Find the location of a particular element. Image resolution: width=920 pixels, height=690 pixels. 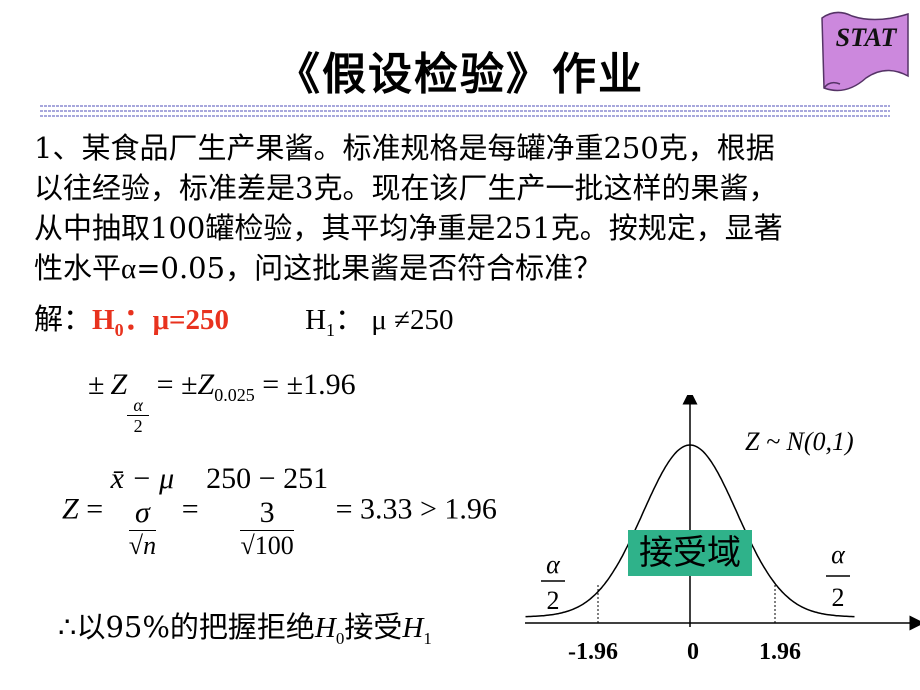

acceptance-region-label: 接受域 is located at coordinates (690, 553).